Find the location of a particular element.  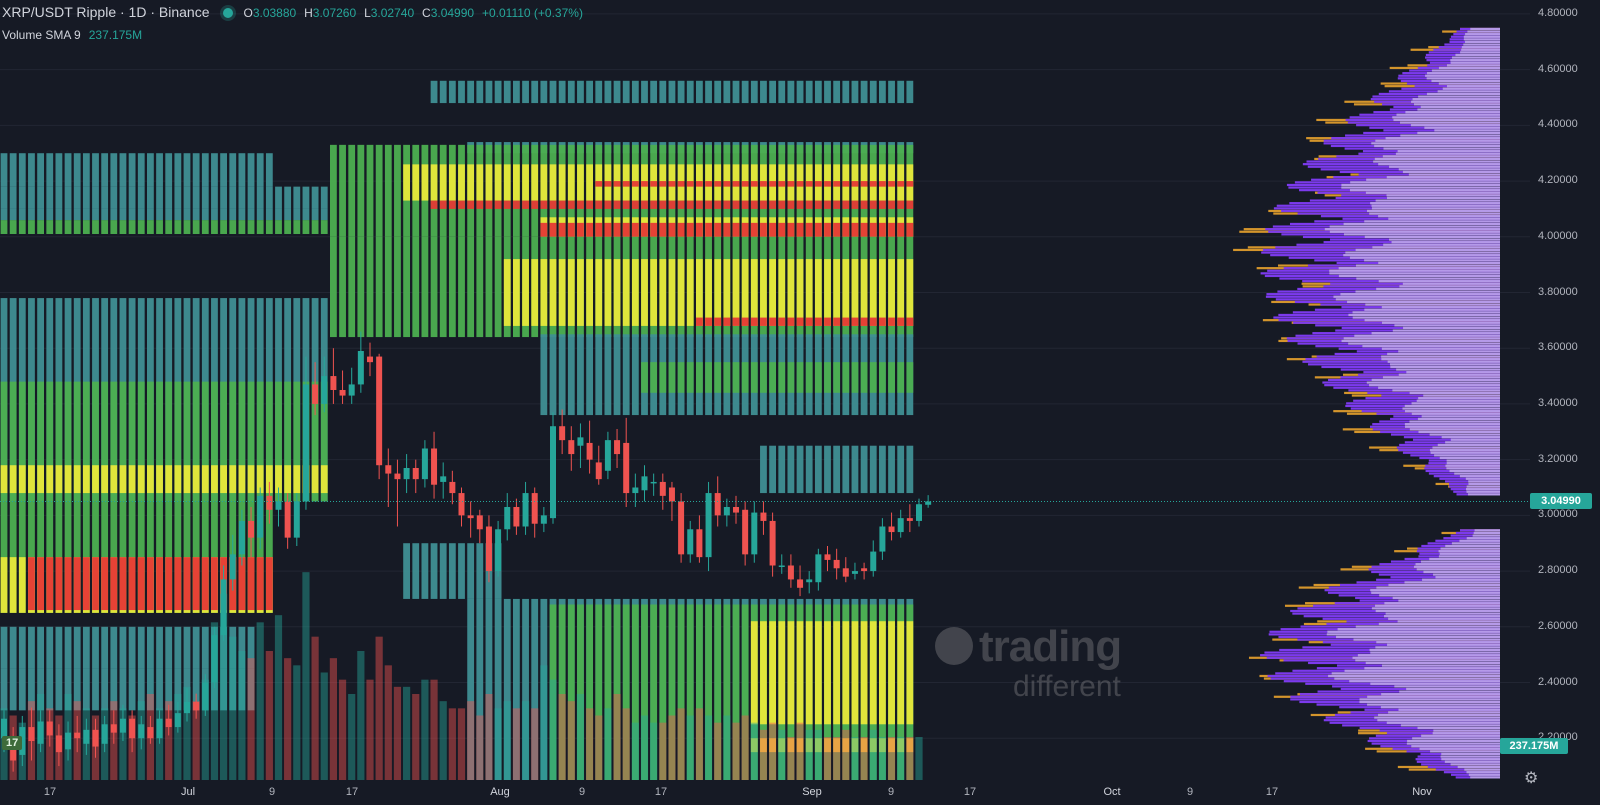

price-tick: 4.60000 is located at coordinates (1558, 68).